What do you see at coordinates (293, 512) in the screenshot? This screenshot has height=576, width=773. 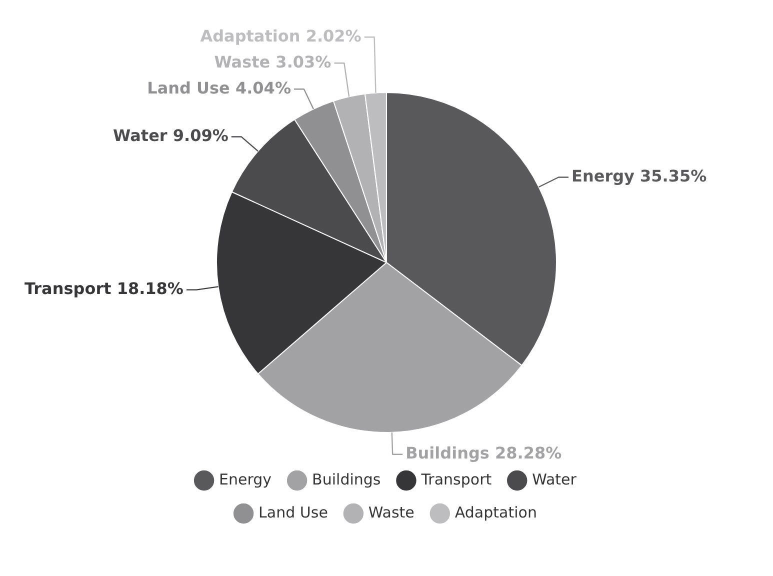 I see `legend-label: Land Use` at bounding box center [293, 512].